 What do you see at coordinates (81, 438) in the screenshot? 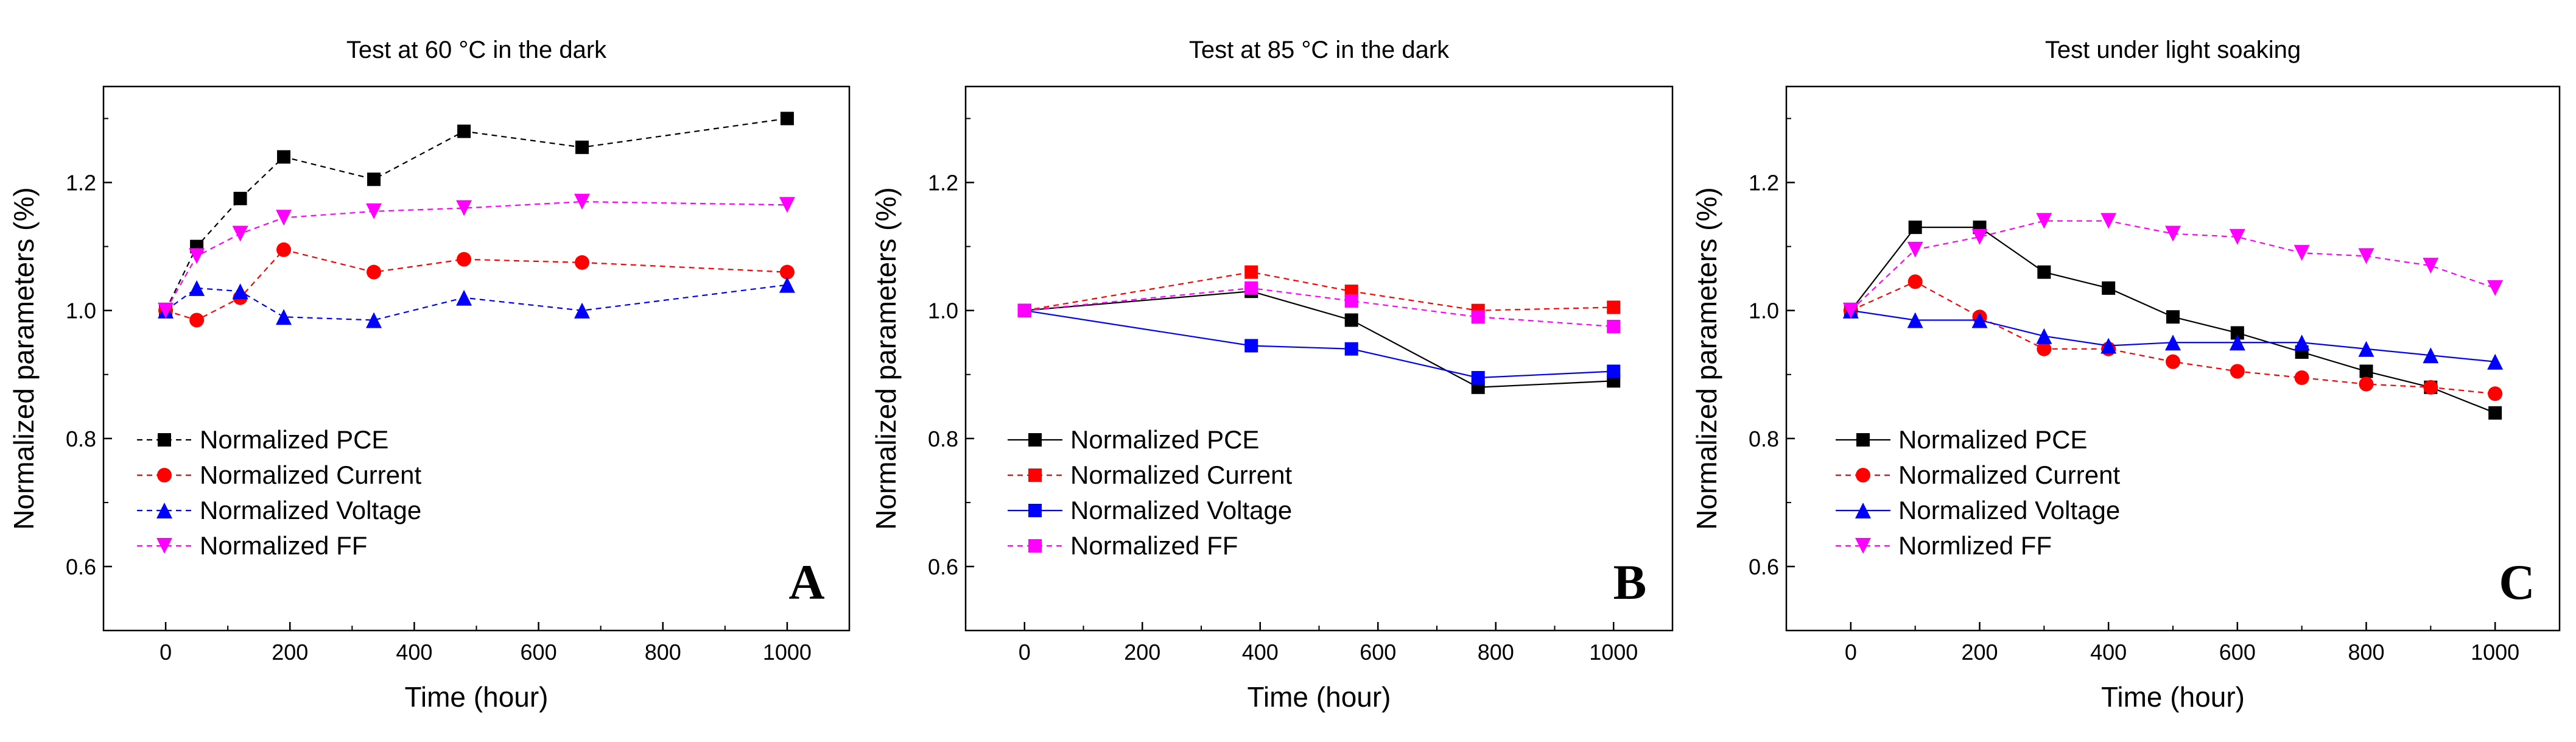
I see `y-tick-label: 0.8` at bounding box center [81, 438].